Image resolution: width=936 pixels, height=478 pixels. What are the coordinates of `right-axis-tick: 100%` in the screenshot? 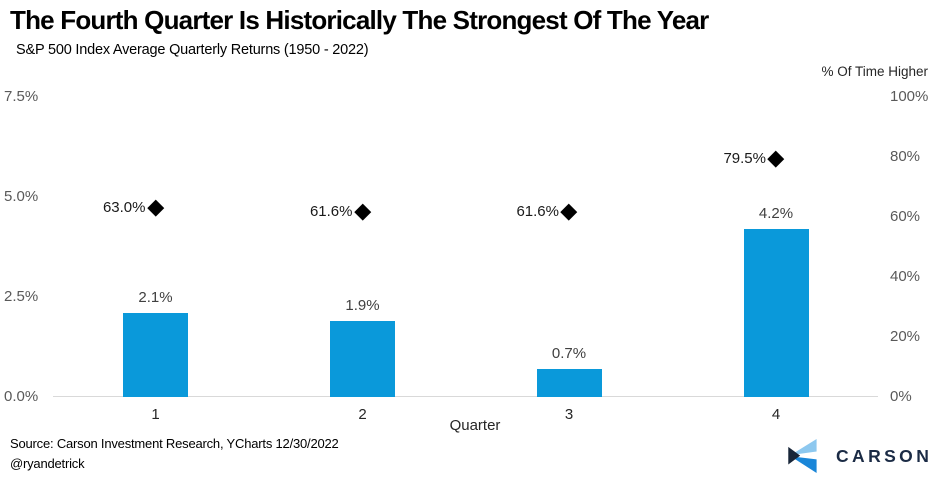 It's located at (909, 96).